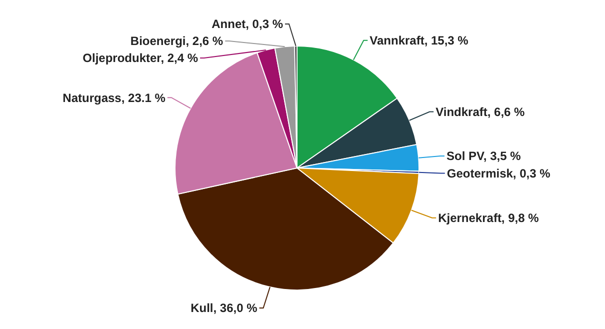 The image size is (605, 329). I want to click on slice-label: Kull, 36,0 %, so click(224, 308).